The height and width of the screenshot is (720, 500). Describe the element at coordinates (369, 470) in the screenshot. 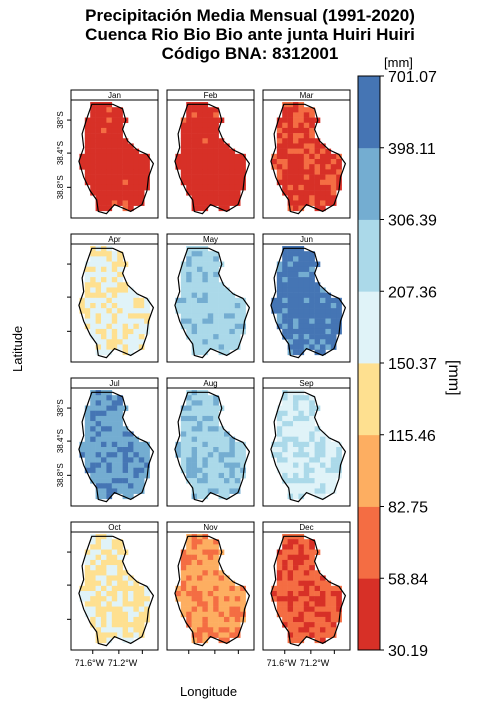

I see `colorbar-segment` at that location.